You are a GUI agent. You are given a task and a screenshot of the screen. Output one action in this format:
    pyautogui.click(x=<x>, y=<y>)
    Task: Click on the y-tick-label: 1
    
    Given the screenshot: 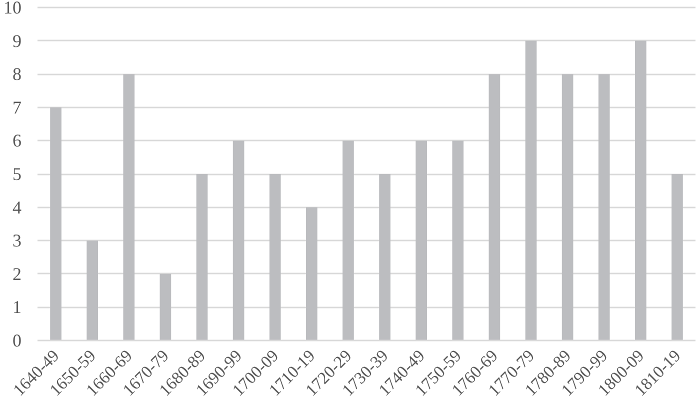 What is the action you would take?
    pyautogui.click(x=17, y=307)
    